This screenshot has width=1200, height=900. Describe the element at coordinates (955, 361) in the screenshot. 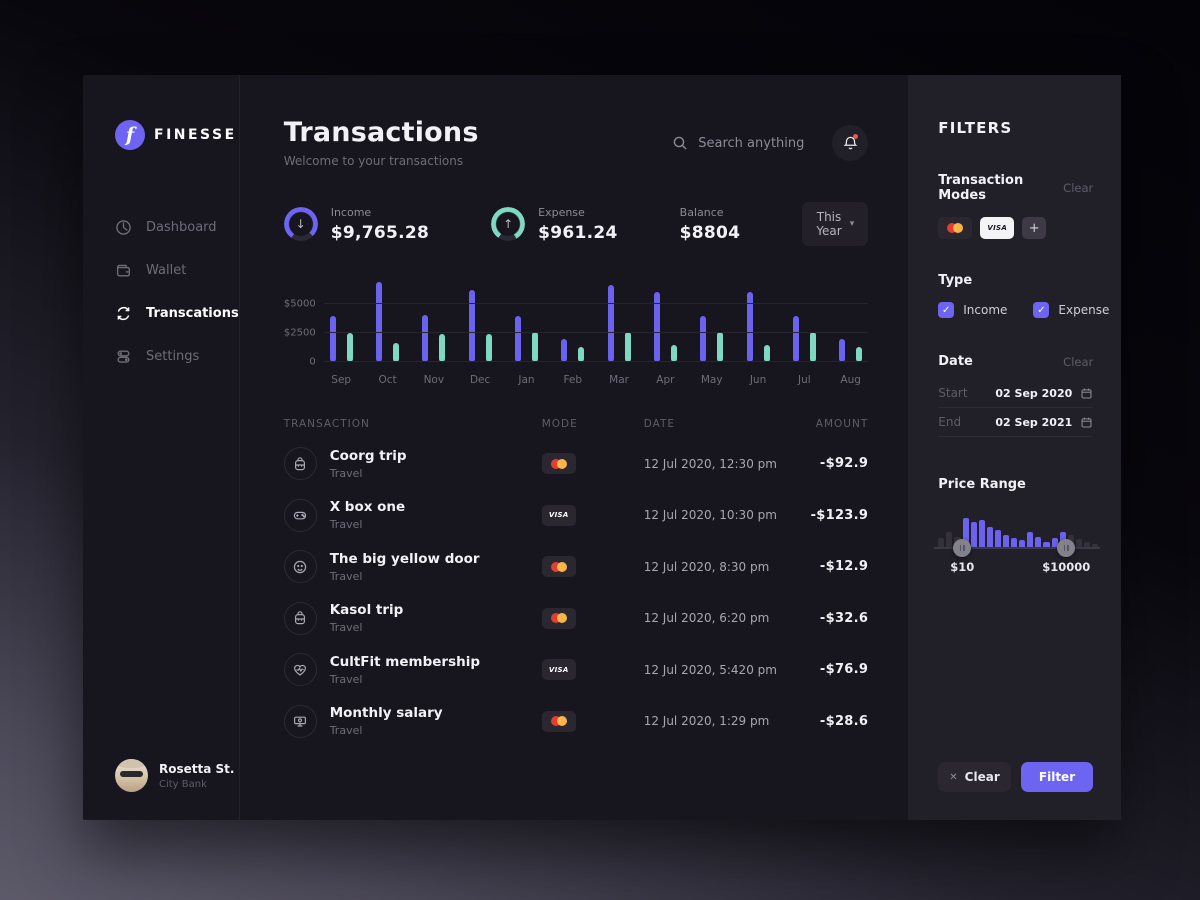

I see `date-label: Date` at that location.